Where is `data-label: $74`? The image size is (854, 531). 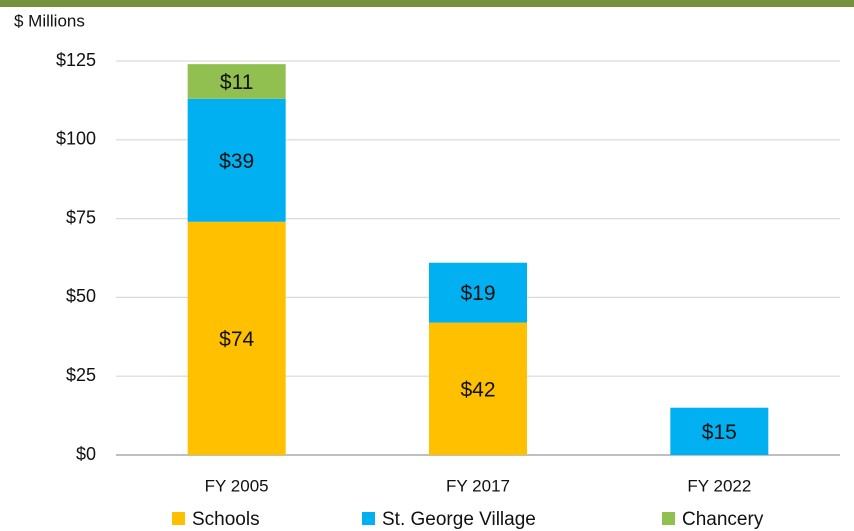 data-label: $74 is located at coordinates (236, 339).